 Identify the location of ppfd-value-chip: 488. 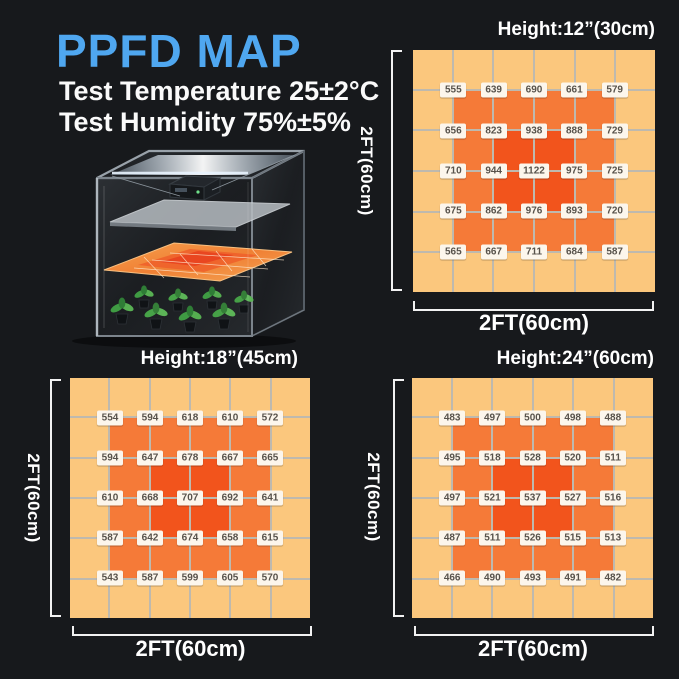
(612, 418).